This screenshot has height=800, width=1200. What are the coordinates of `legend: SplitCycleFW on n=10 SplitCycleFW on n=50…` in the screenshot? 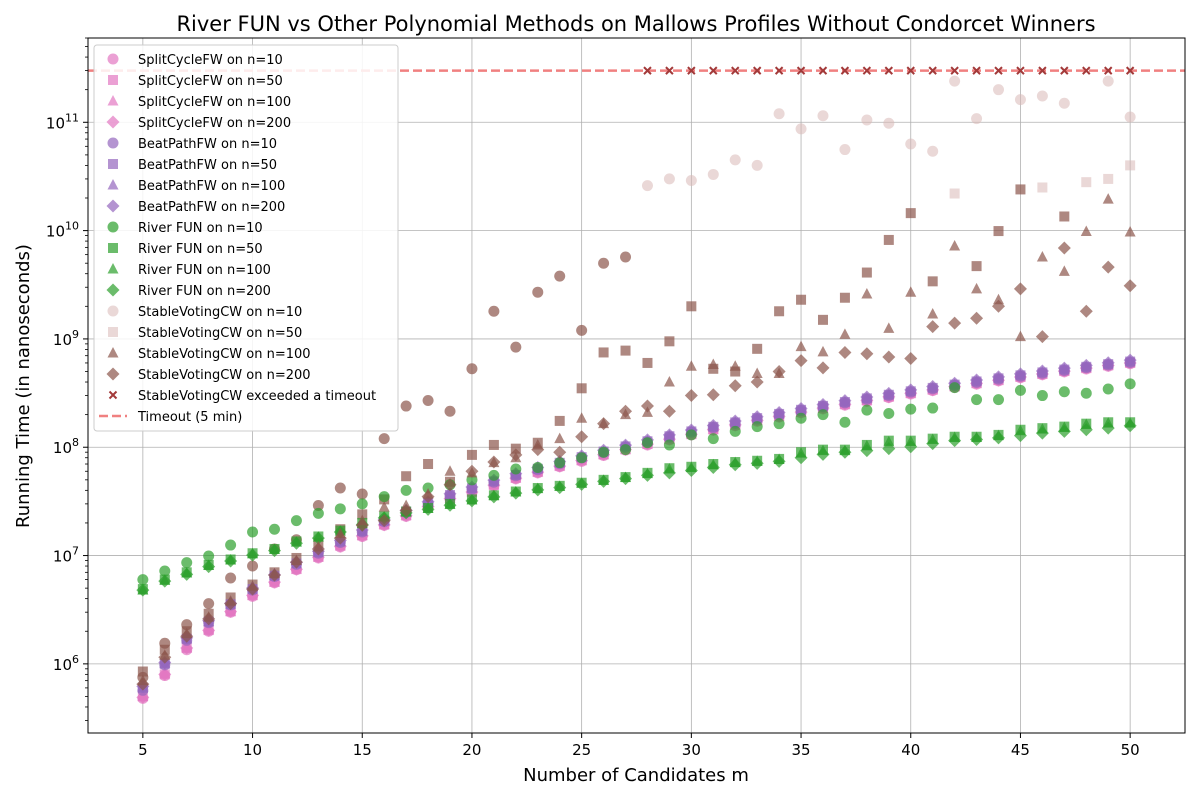 It's located at (246, 238).